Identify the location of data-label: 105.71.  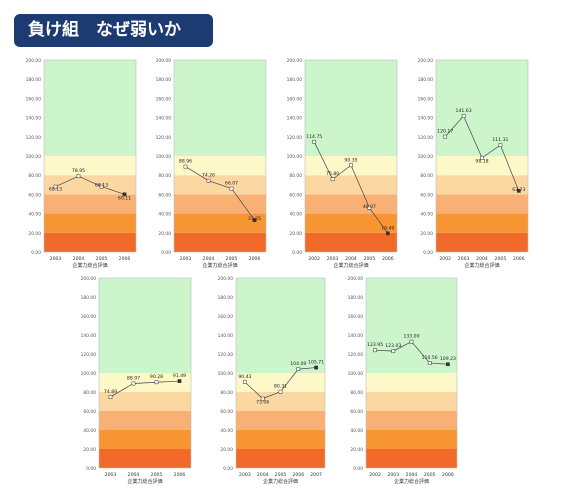
(316, 363).